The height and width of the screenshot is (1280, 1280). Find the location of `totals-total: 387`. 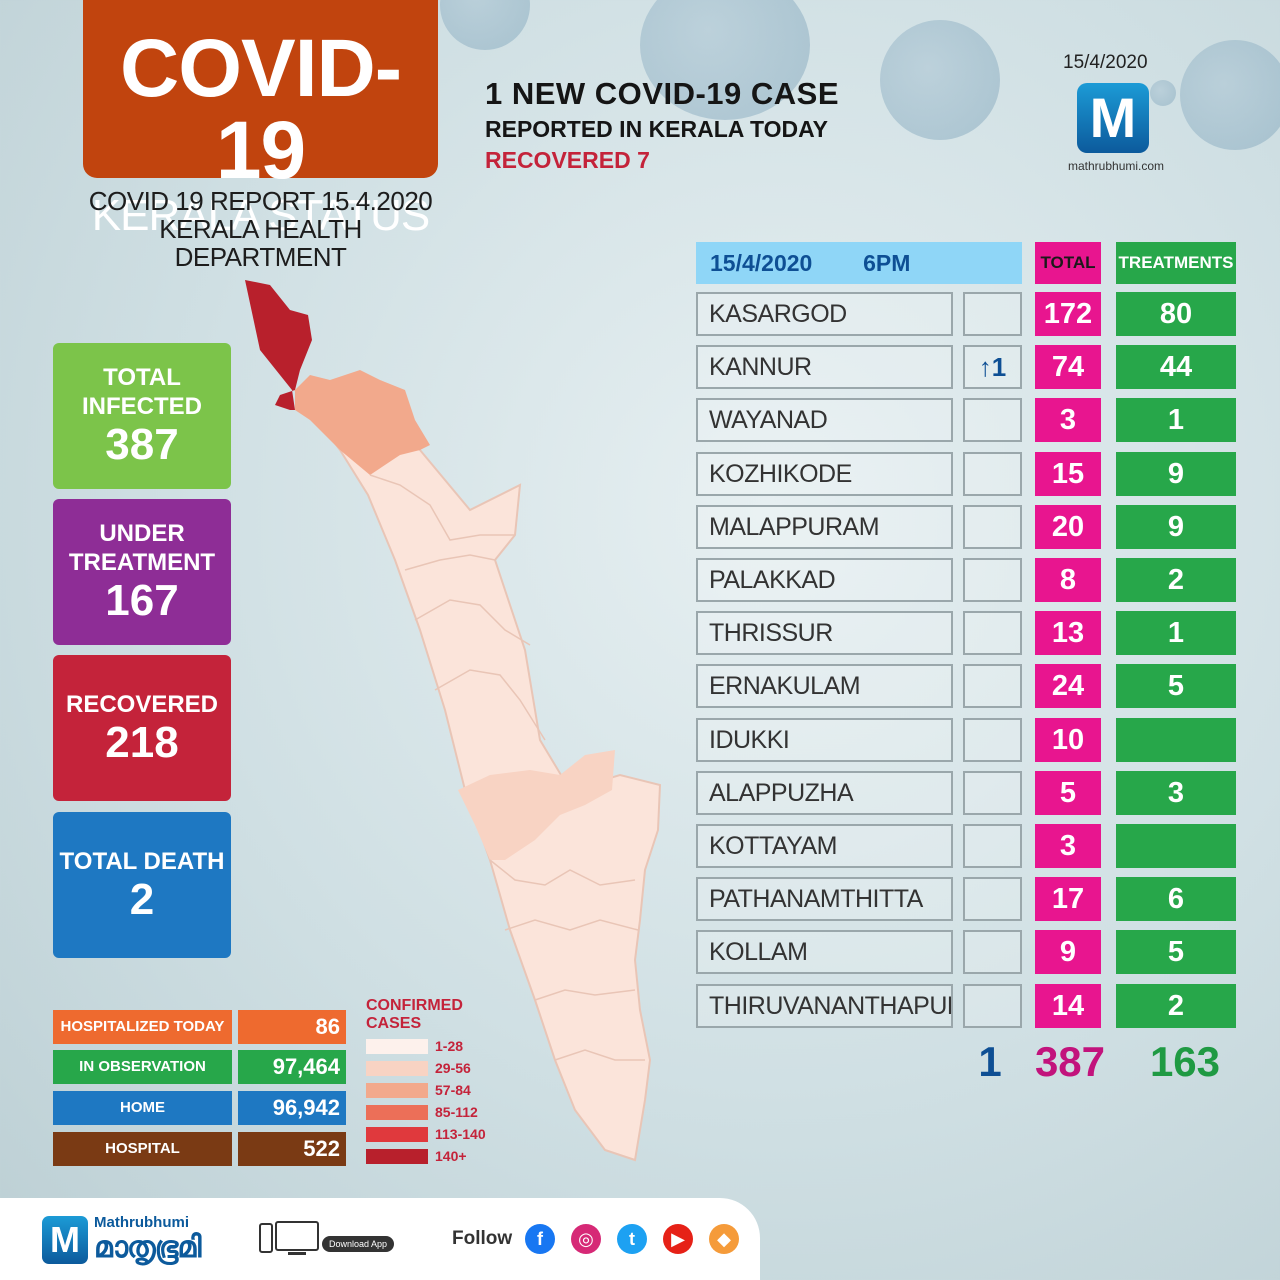

totals-total: 387 is located at coordinates (1070, 1061).